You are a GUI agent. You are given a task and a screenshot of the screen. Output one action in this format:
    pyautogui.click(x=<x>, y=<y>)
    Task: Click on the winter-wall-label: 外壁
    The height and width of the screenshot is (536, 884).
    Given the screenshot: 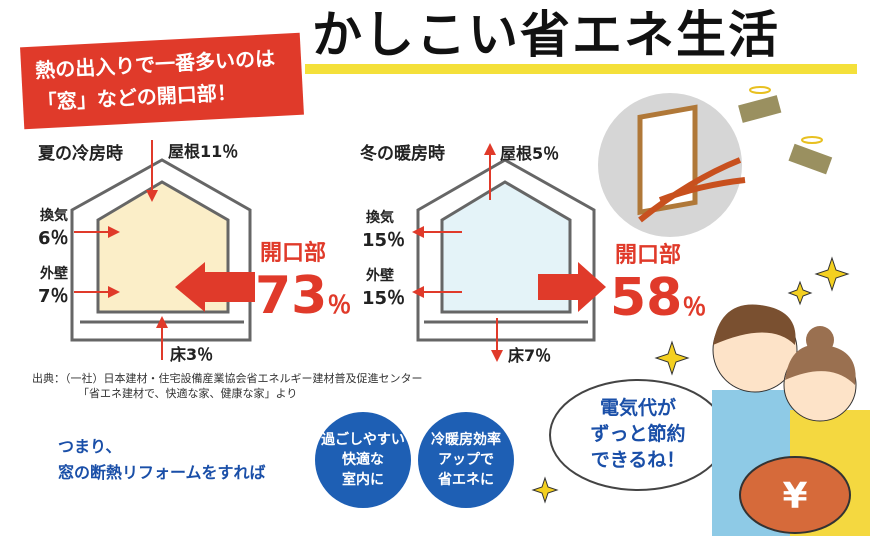 What is the action you would take?
    pyautogui.click(x=380, y=276)
    